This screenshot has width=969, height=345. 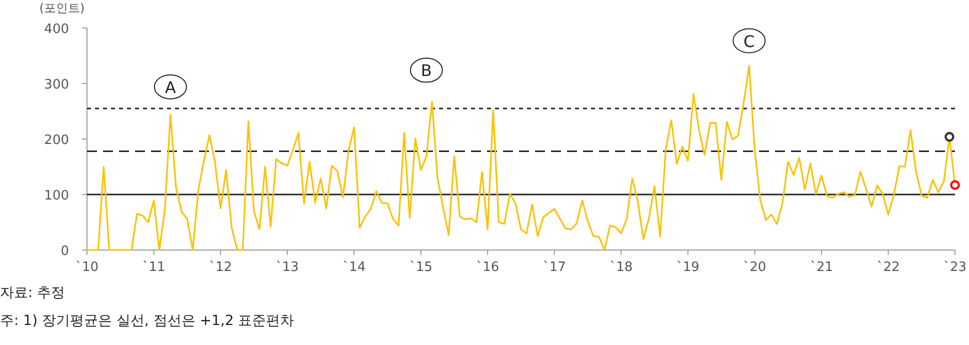 What do you see at coordinates (154, 267) in the screenshot?
I see `x-tick-label: `11` at bounding box center [154, 267].